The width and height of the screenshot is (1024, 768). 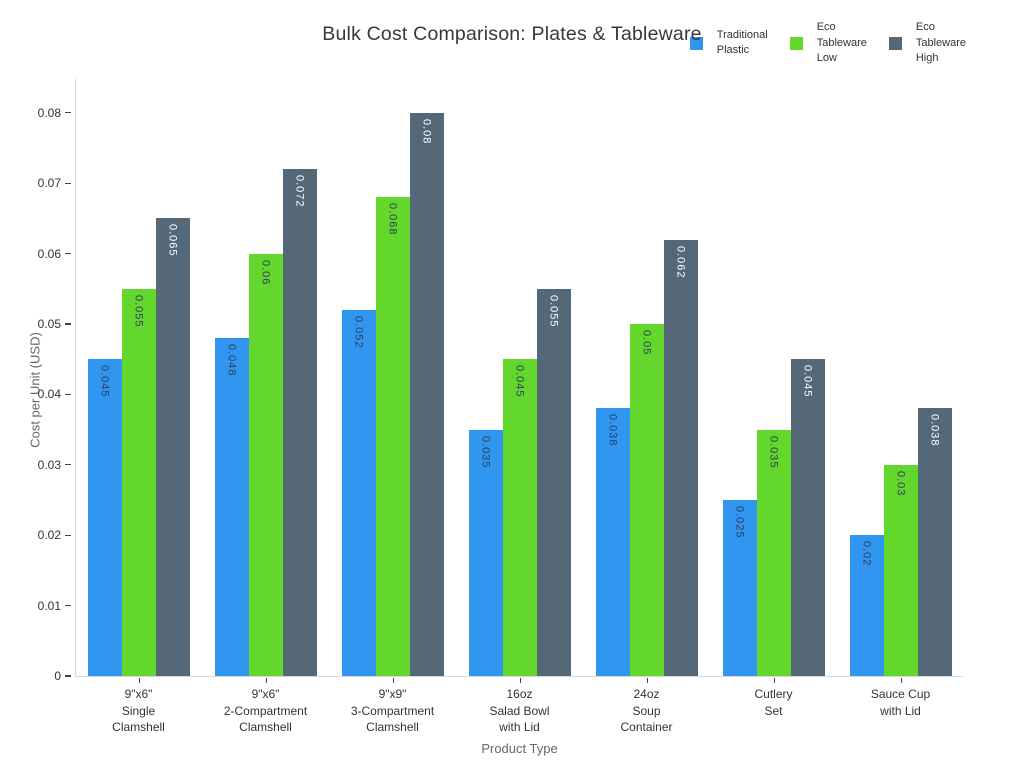 I want to click on x-tick-label: 9"x6" 2-Compartment Clamshell, so click(x=265, y=710).